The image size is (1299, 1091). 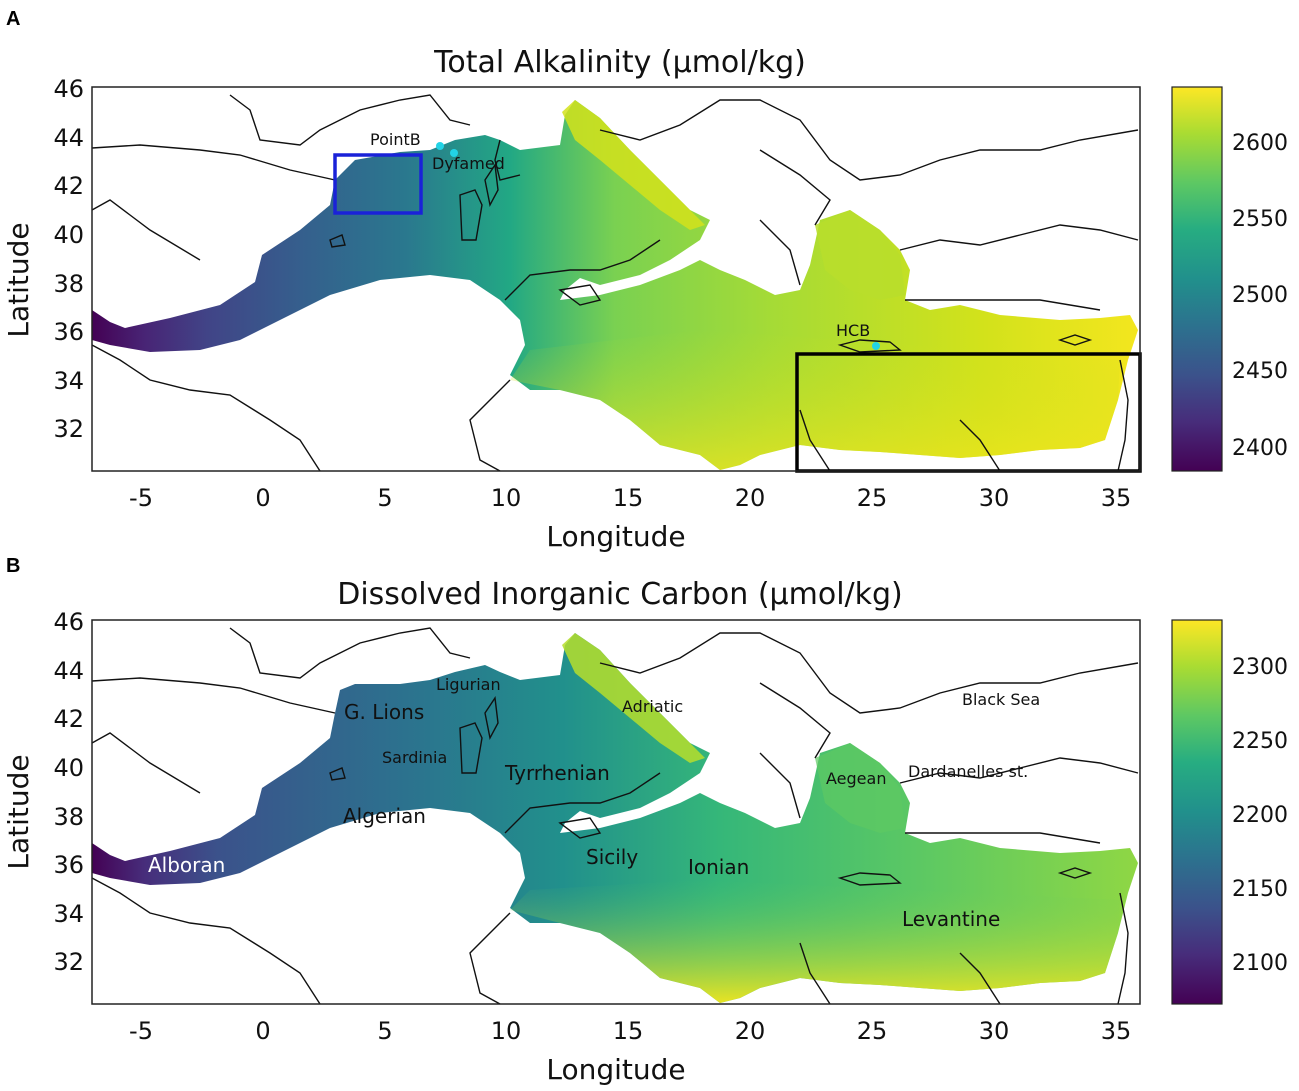 I want to click on station-label: PointB, so click(x=395, y=139).